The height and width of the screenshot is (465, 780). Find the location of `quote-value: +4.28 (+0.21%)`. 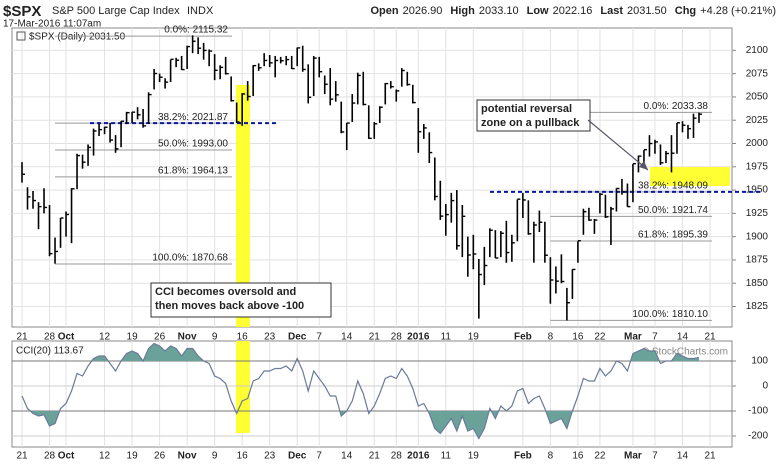

quote-value: +4.28 (+0.21%) is located at coordinates (738, 11).